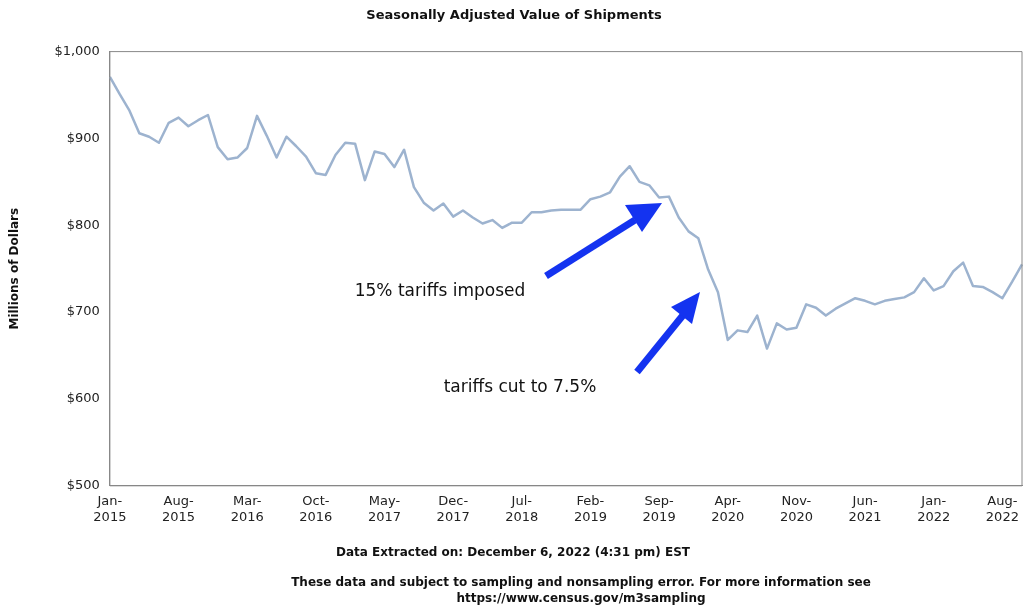 Image resolution: width=1030 pixels, height=613 pixels. I want to click on x-tick-label: Oct-2016, so click(316, 508).